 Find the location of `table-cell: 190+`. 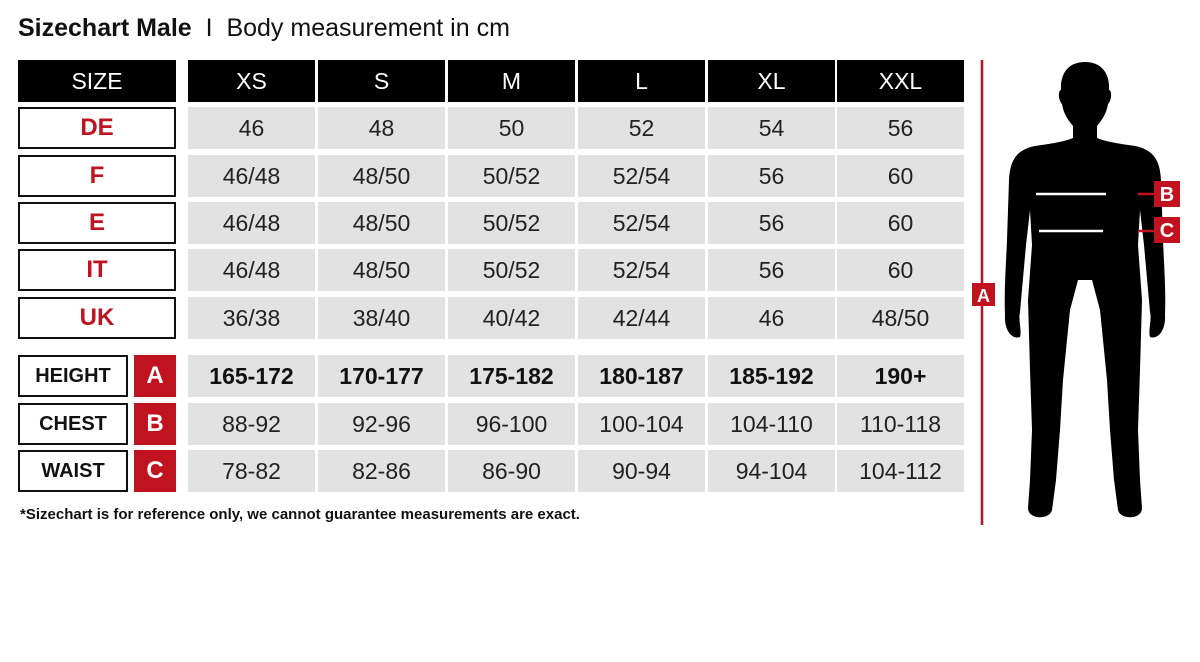

table-cell: 190+ is located at coordinates (900, 376).